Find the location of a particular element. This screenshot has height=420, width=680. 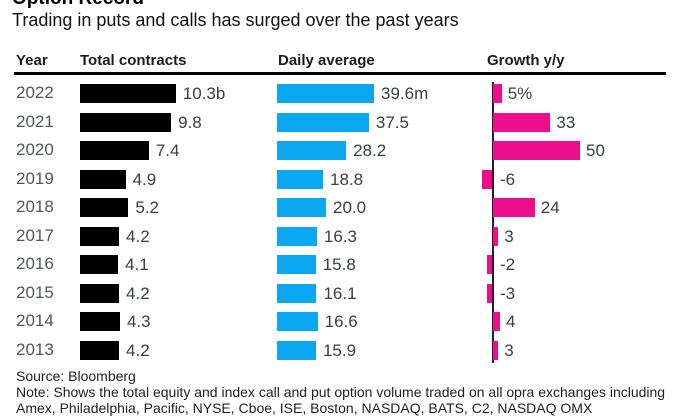

daily-average-value: 28.2 is located at coordinates (370, 150).